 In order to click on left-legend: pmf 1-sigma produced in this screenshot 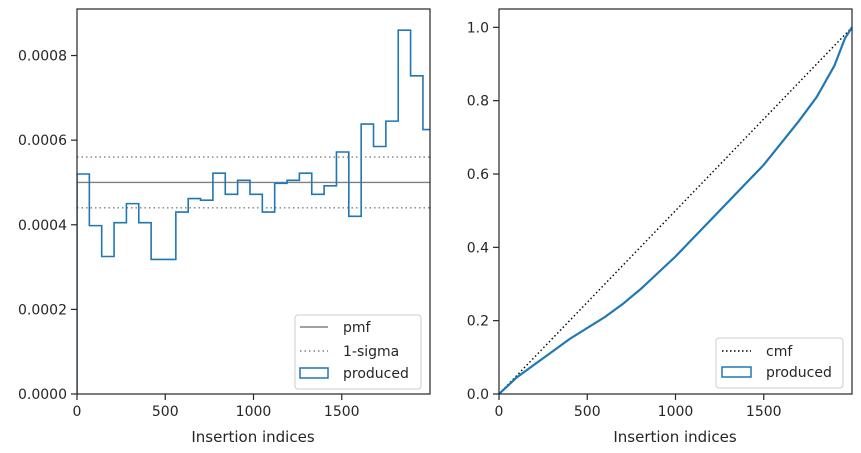, I will do `click(358, 352)`.